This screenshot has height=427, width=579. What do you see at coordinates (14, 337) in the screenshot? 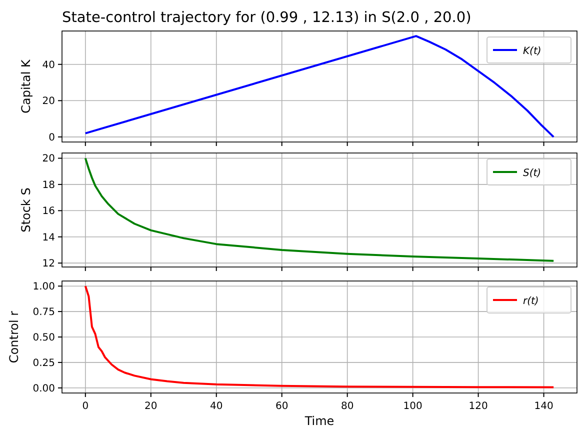
I see `y-axis-title: Control r` at bounding box center [14, 337].